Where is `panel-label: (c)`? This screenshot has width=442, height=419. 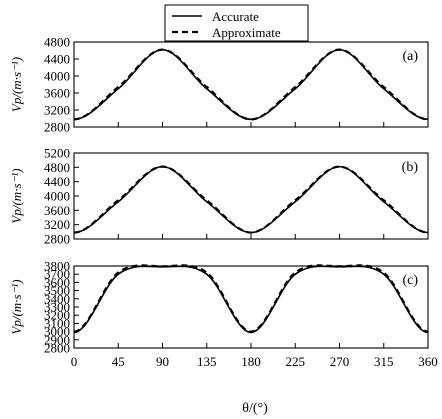
panel-label: (c) is located at coordinates (410, 280).